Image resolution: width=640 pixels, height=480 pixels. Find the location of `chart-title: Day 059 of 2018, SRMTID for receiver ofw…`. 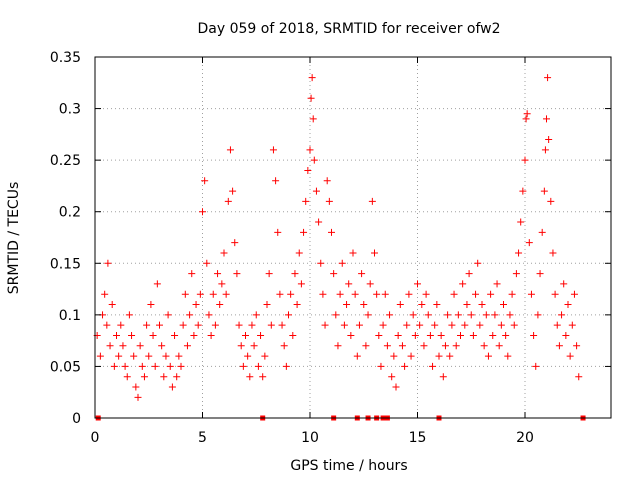

chart-title: Day 059 of 2018, SRMTID for receiver ofw… is located at coordinates (348, 29).